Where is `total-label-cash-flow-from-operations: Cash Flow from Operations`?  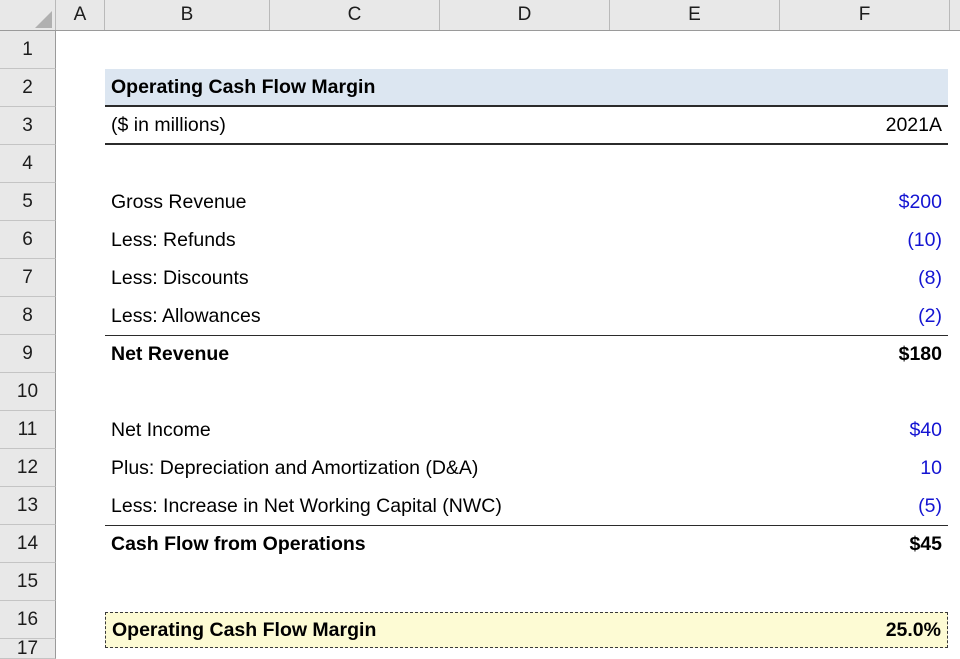 total-label-cash-flow-from-operations: Cash Flow from Operations is located at coordinates (442, 544).